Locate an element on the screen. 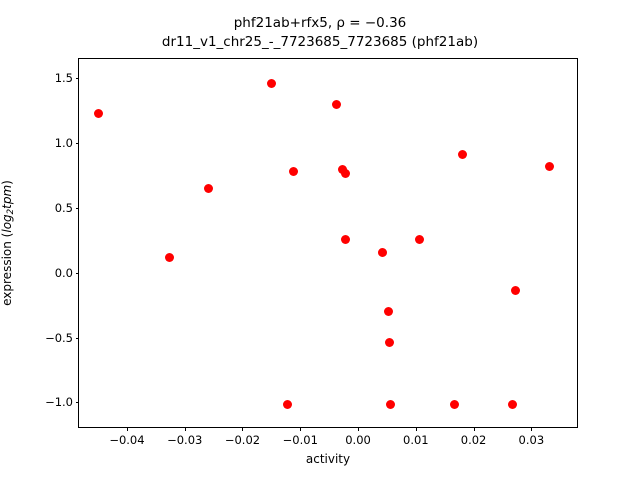  y-axis-label-base: 2 is located at coordinates (11, 211).